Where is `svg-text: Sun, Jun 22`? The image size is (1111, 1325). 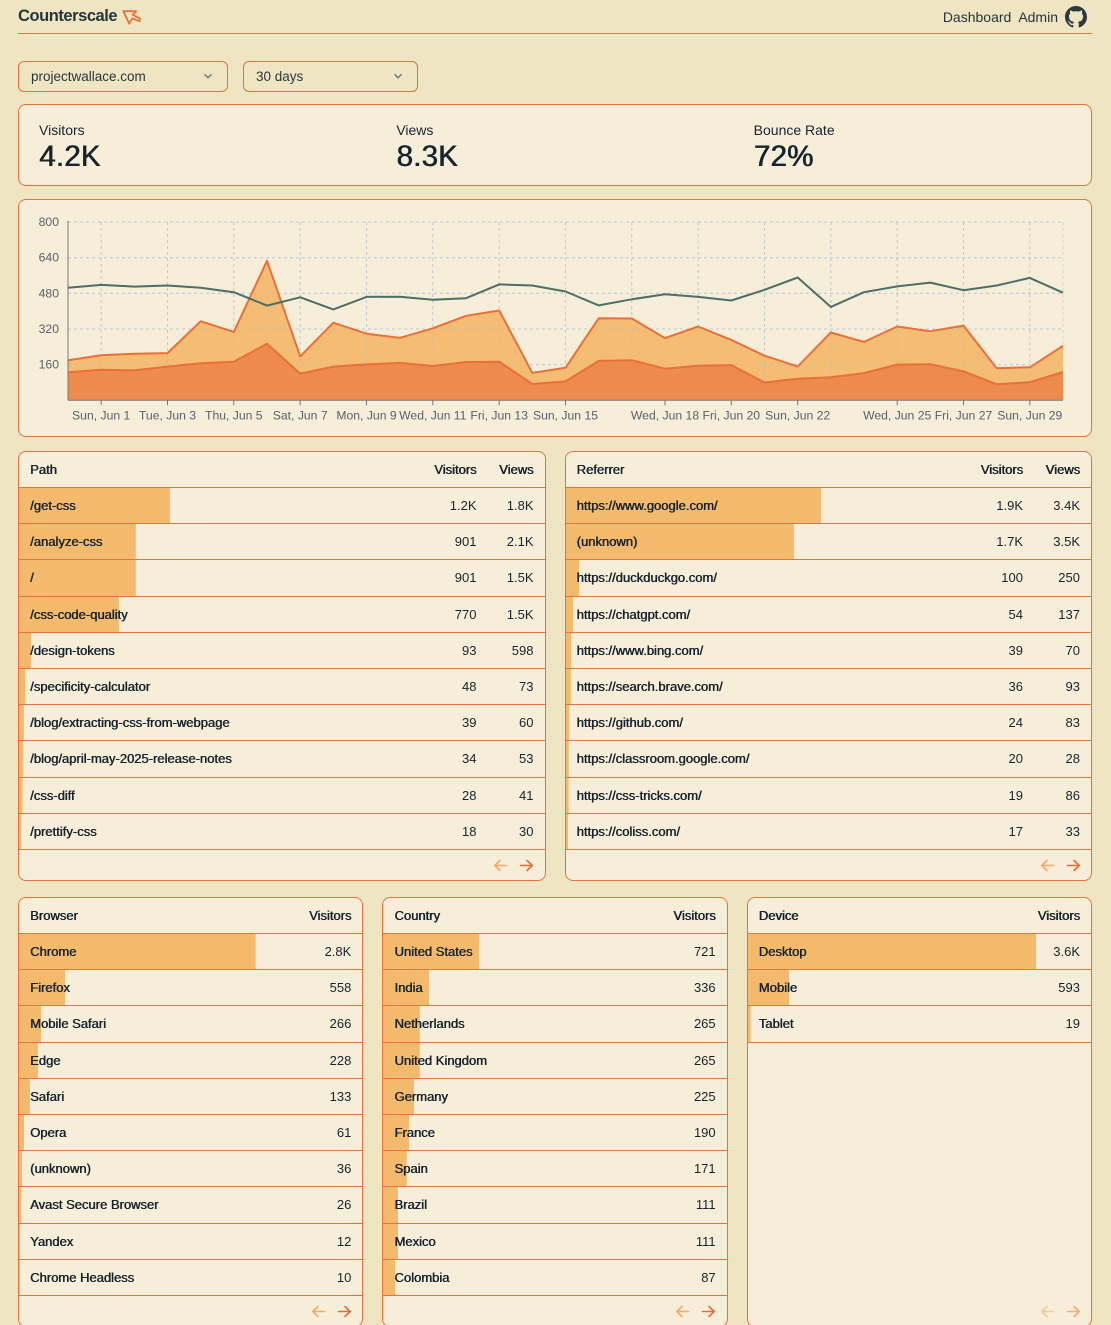 svg-text: Sun, Jun 22 is located at coordinates (797, 415).